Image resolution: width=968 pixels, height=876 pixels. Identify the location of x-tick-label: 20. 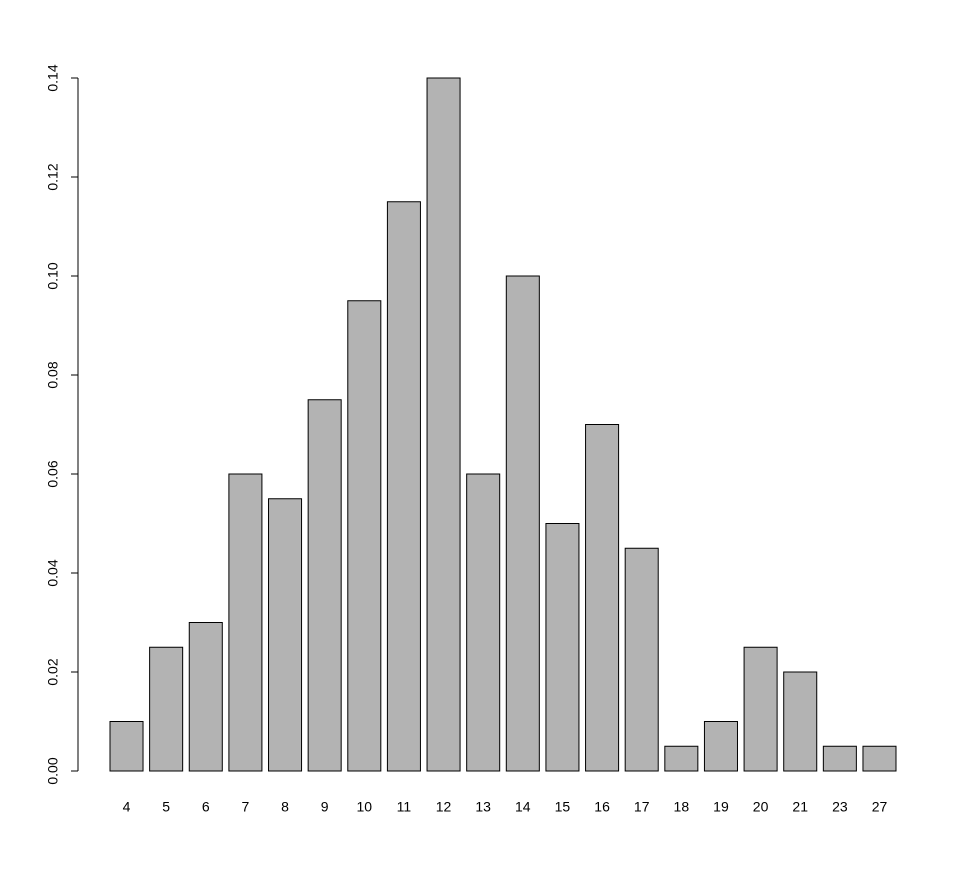
(761, 807).